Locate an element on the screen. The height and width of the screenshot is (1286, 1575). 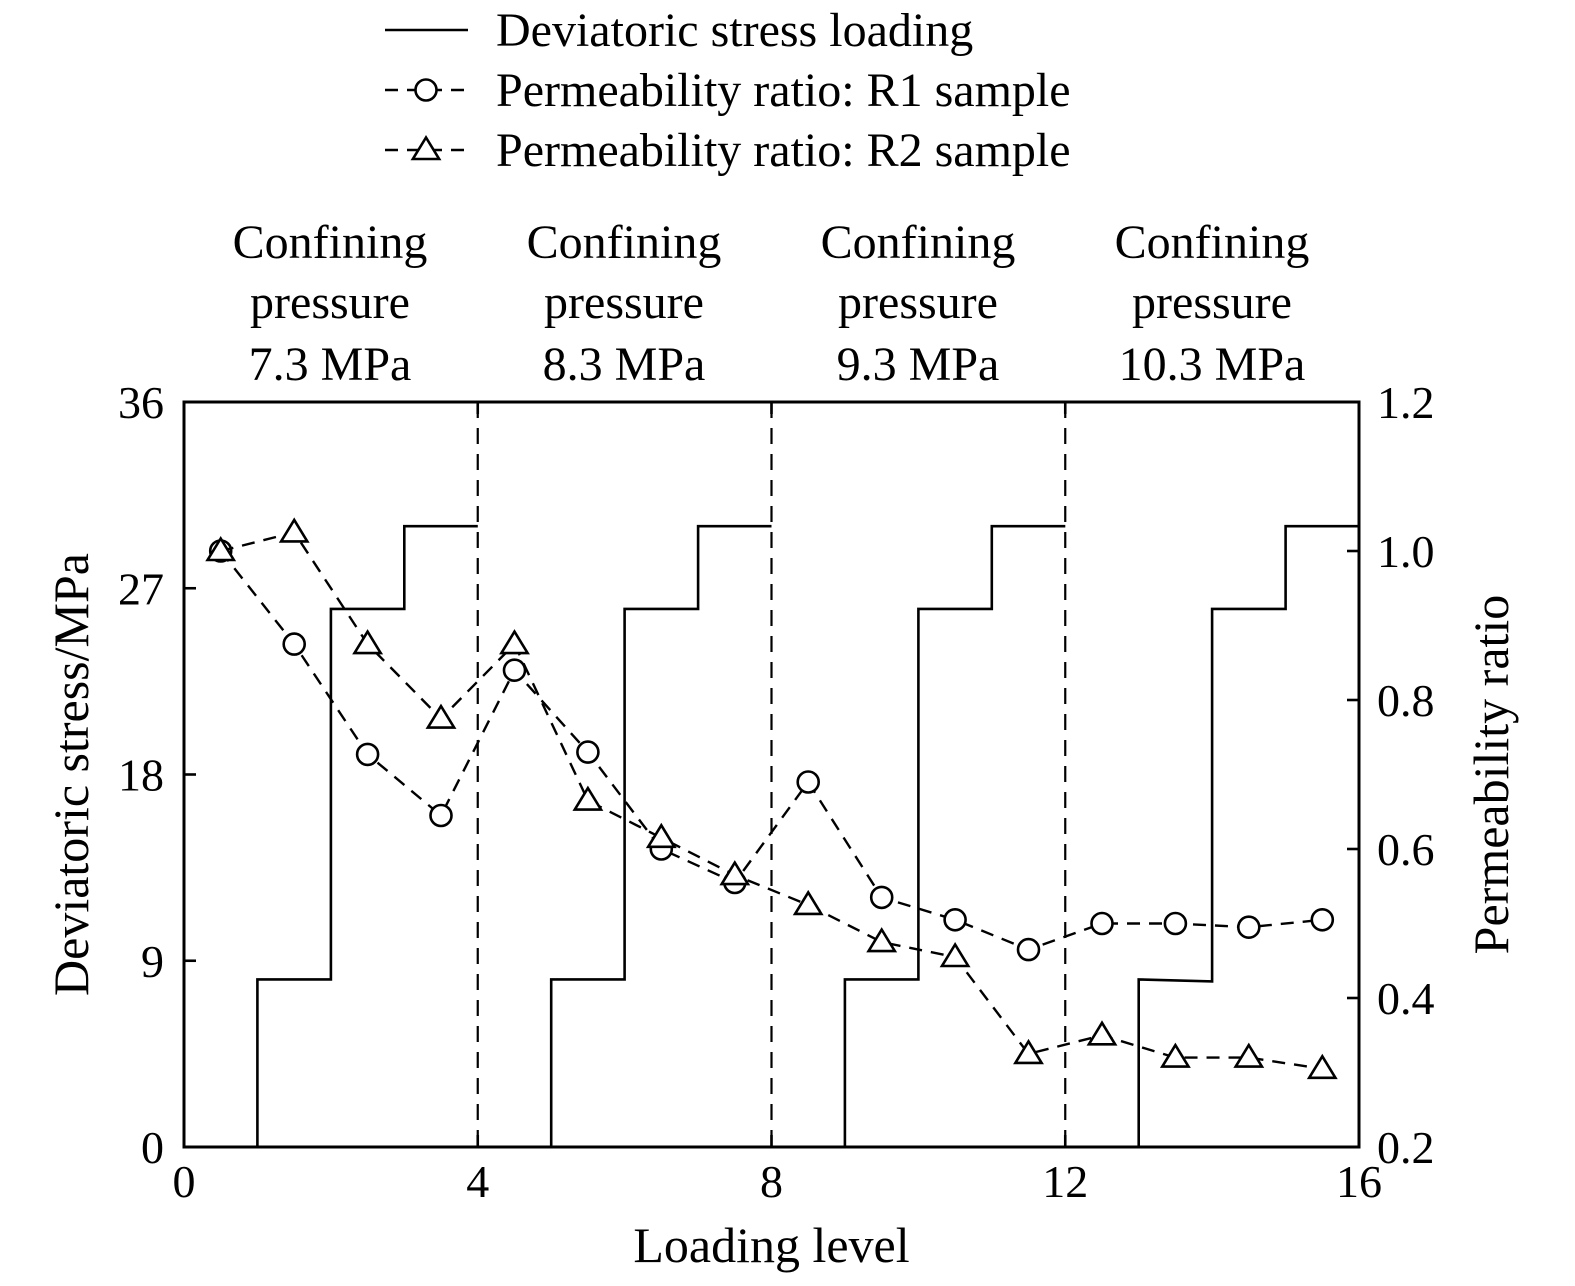
y-left-axis-title: Deviatoric stress/MPa is located at coordinates (71, 774).